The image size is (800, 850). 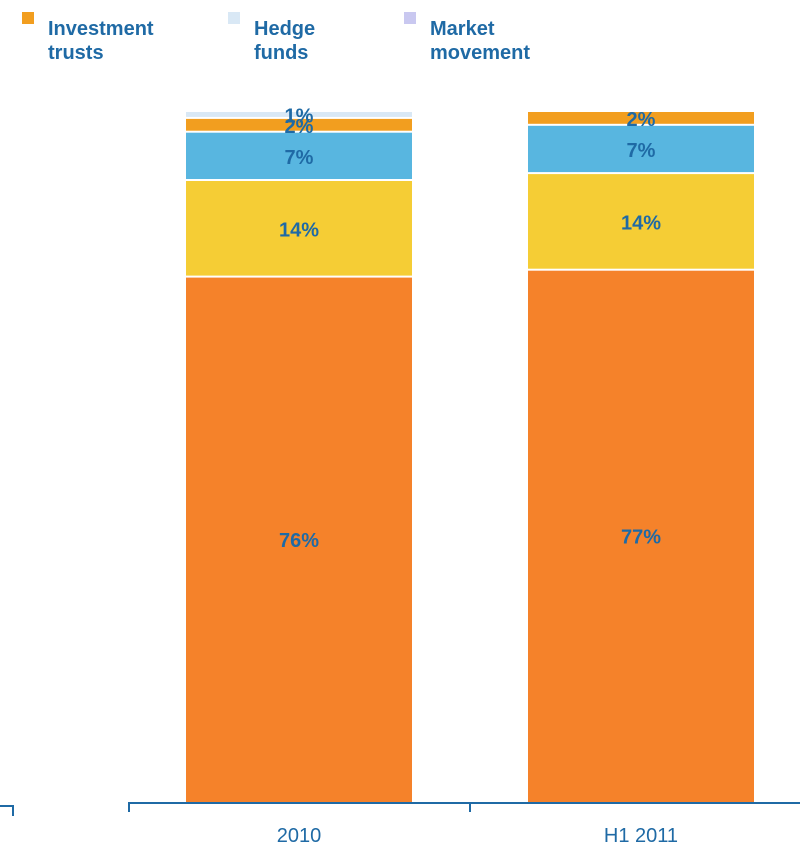 I want to click on data-label-0-4: 1%, so click(x=299, y=116).